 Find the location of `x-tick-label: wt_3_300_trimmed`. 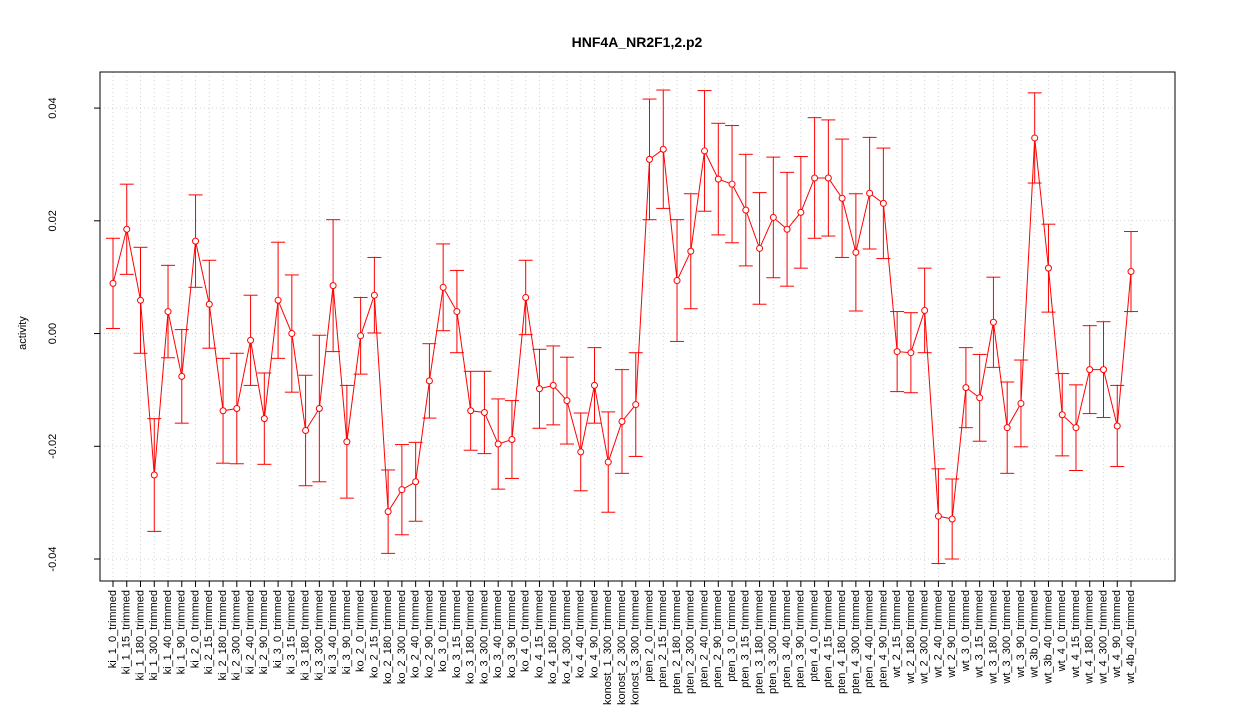

x-tick-label: wt_3_300_trimmed is located at coordinates (1007, 637).